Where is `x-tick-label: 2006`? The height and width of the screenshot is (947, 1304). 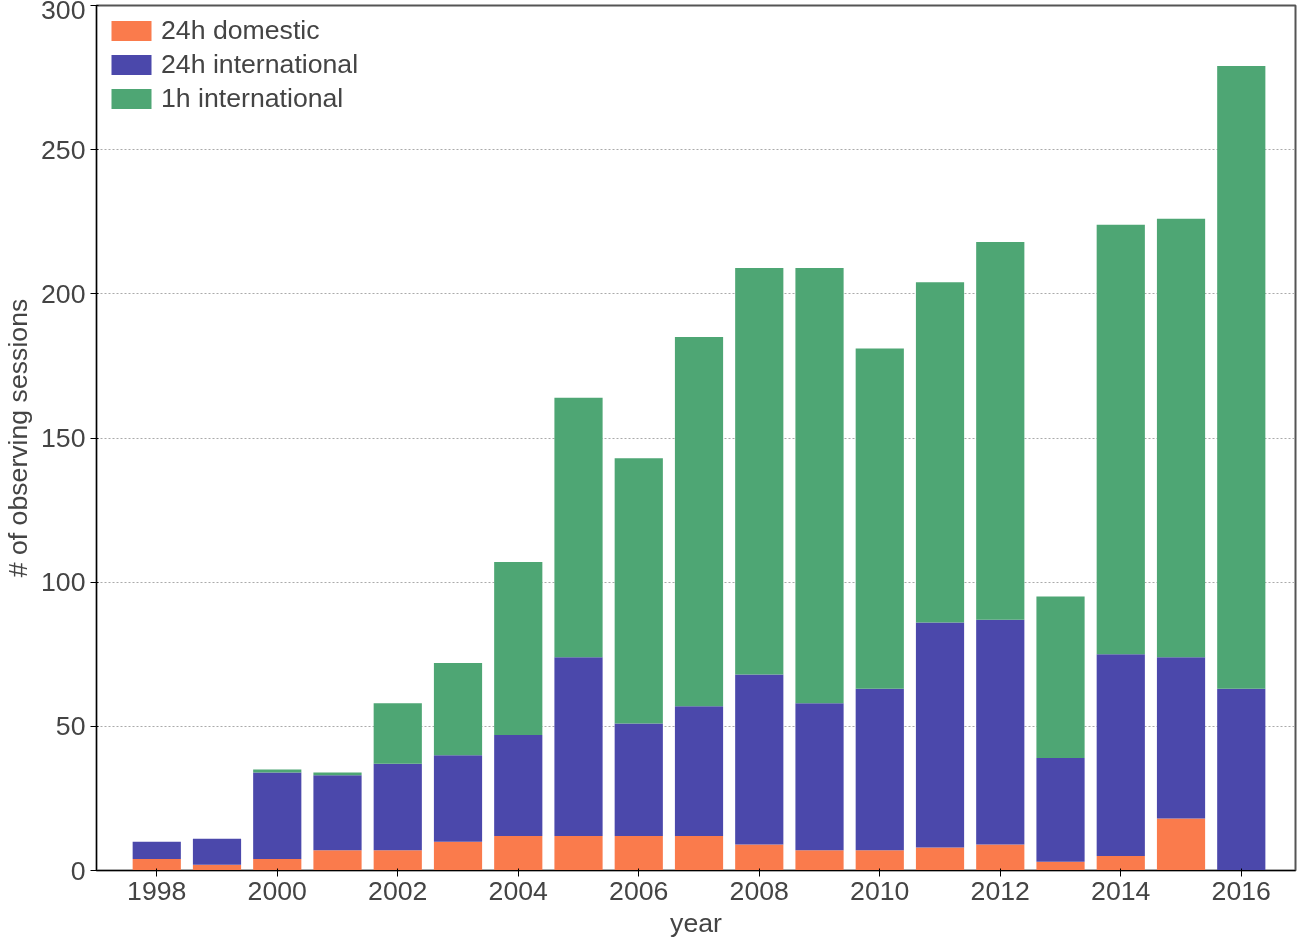
x-tick-label: 2006 is located at coordinates (639, 890).